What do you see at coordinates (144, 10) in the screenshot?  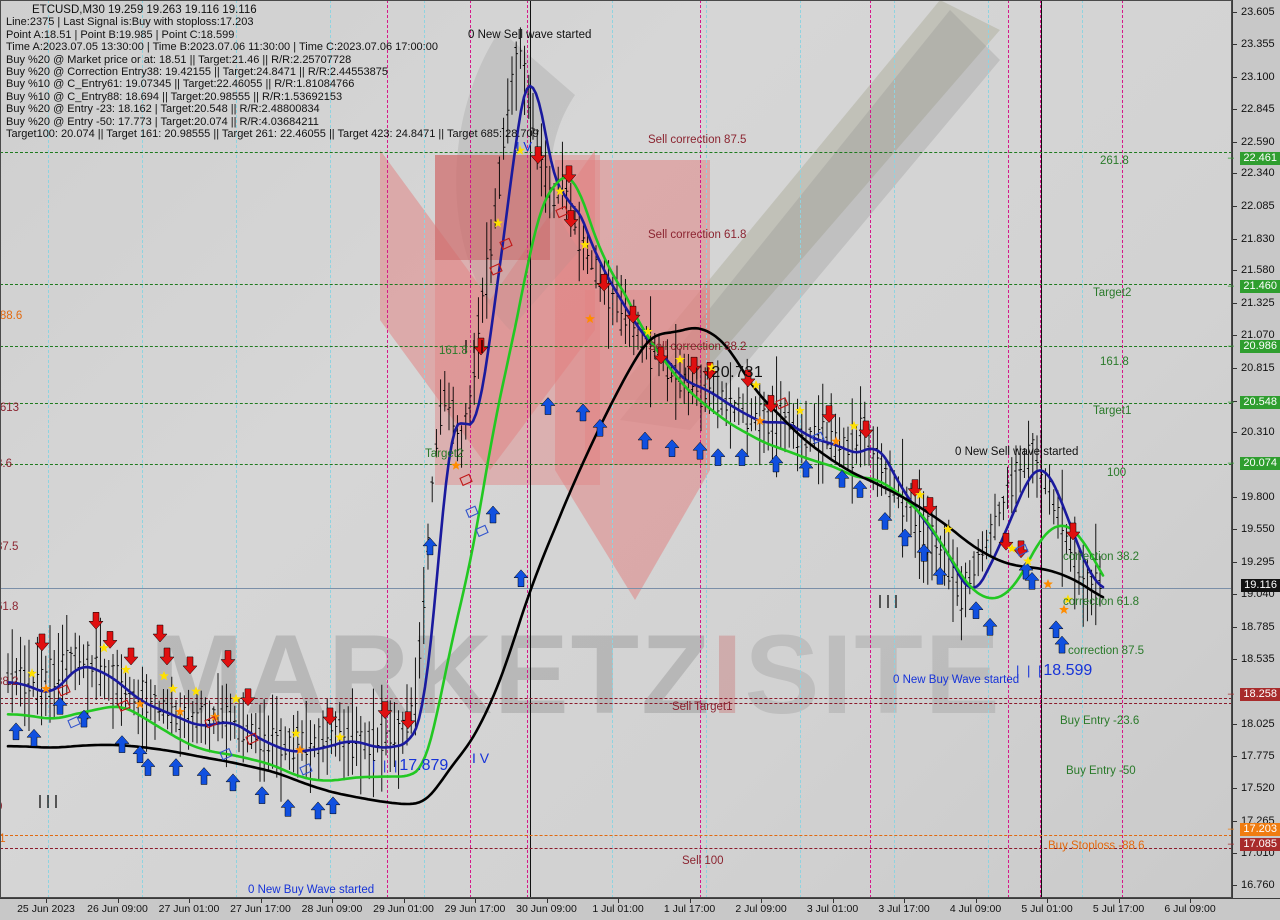 I see `symbol-quote-line: ETCUSD,M30 19.259 19.263 19.116 19.116` at bounding box center [144, 10].